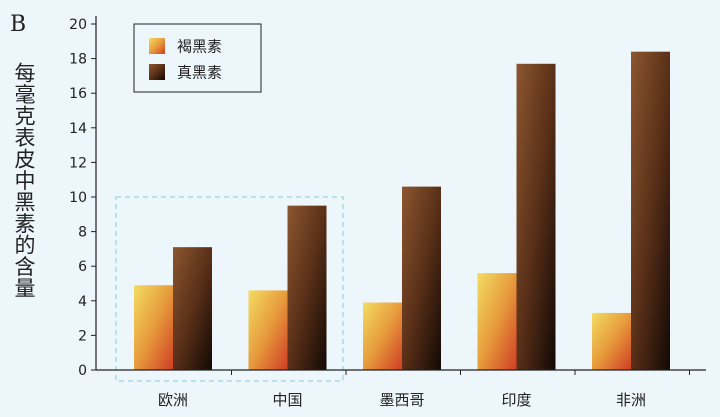  I want to click on y-tick-label: 4, so click(82, 302).